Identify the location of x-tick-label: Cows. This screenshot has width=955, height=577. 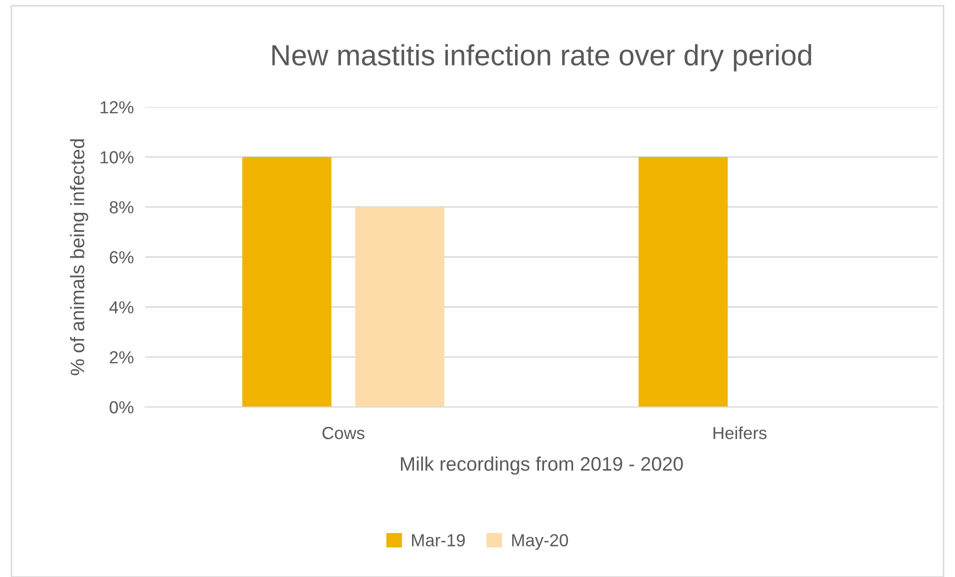
(343, 433).